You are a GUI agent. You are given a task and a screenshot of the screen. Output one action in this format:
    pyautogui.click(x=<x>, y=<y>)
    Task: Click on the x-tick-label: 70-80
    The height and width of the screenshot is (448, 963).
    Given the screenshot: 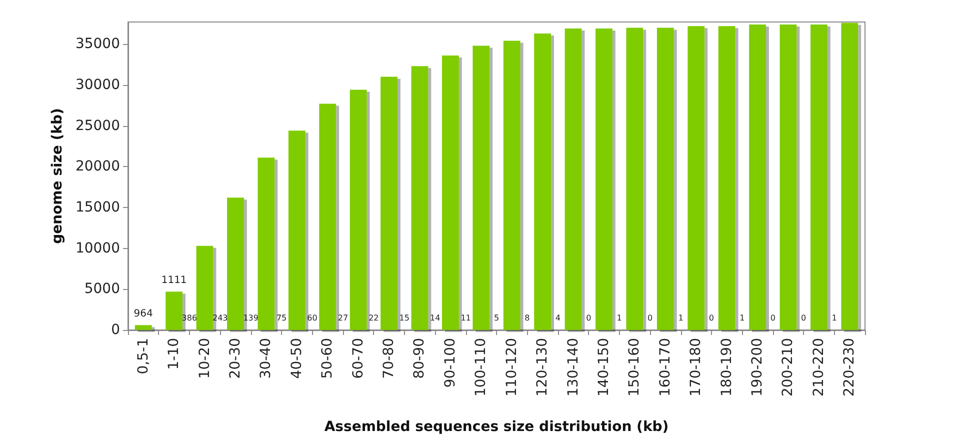 What is the action you would take?
    pyautogui.click(x=389, y=358)
    